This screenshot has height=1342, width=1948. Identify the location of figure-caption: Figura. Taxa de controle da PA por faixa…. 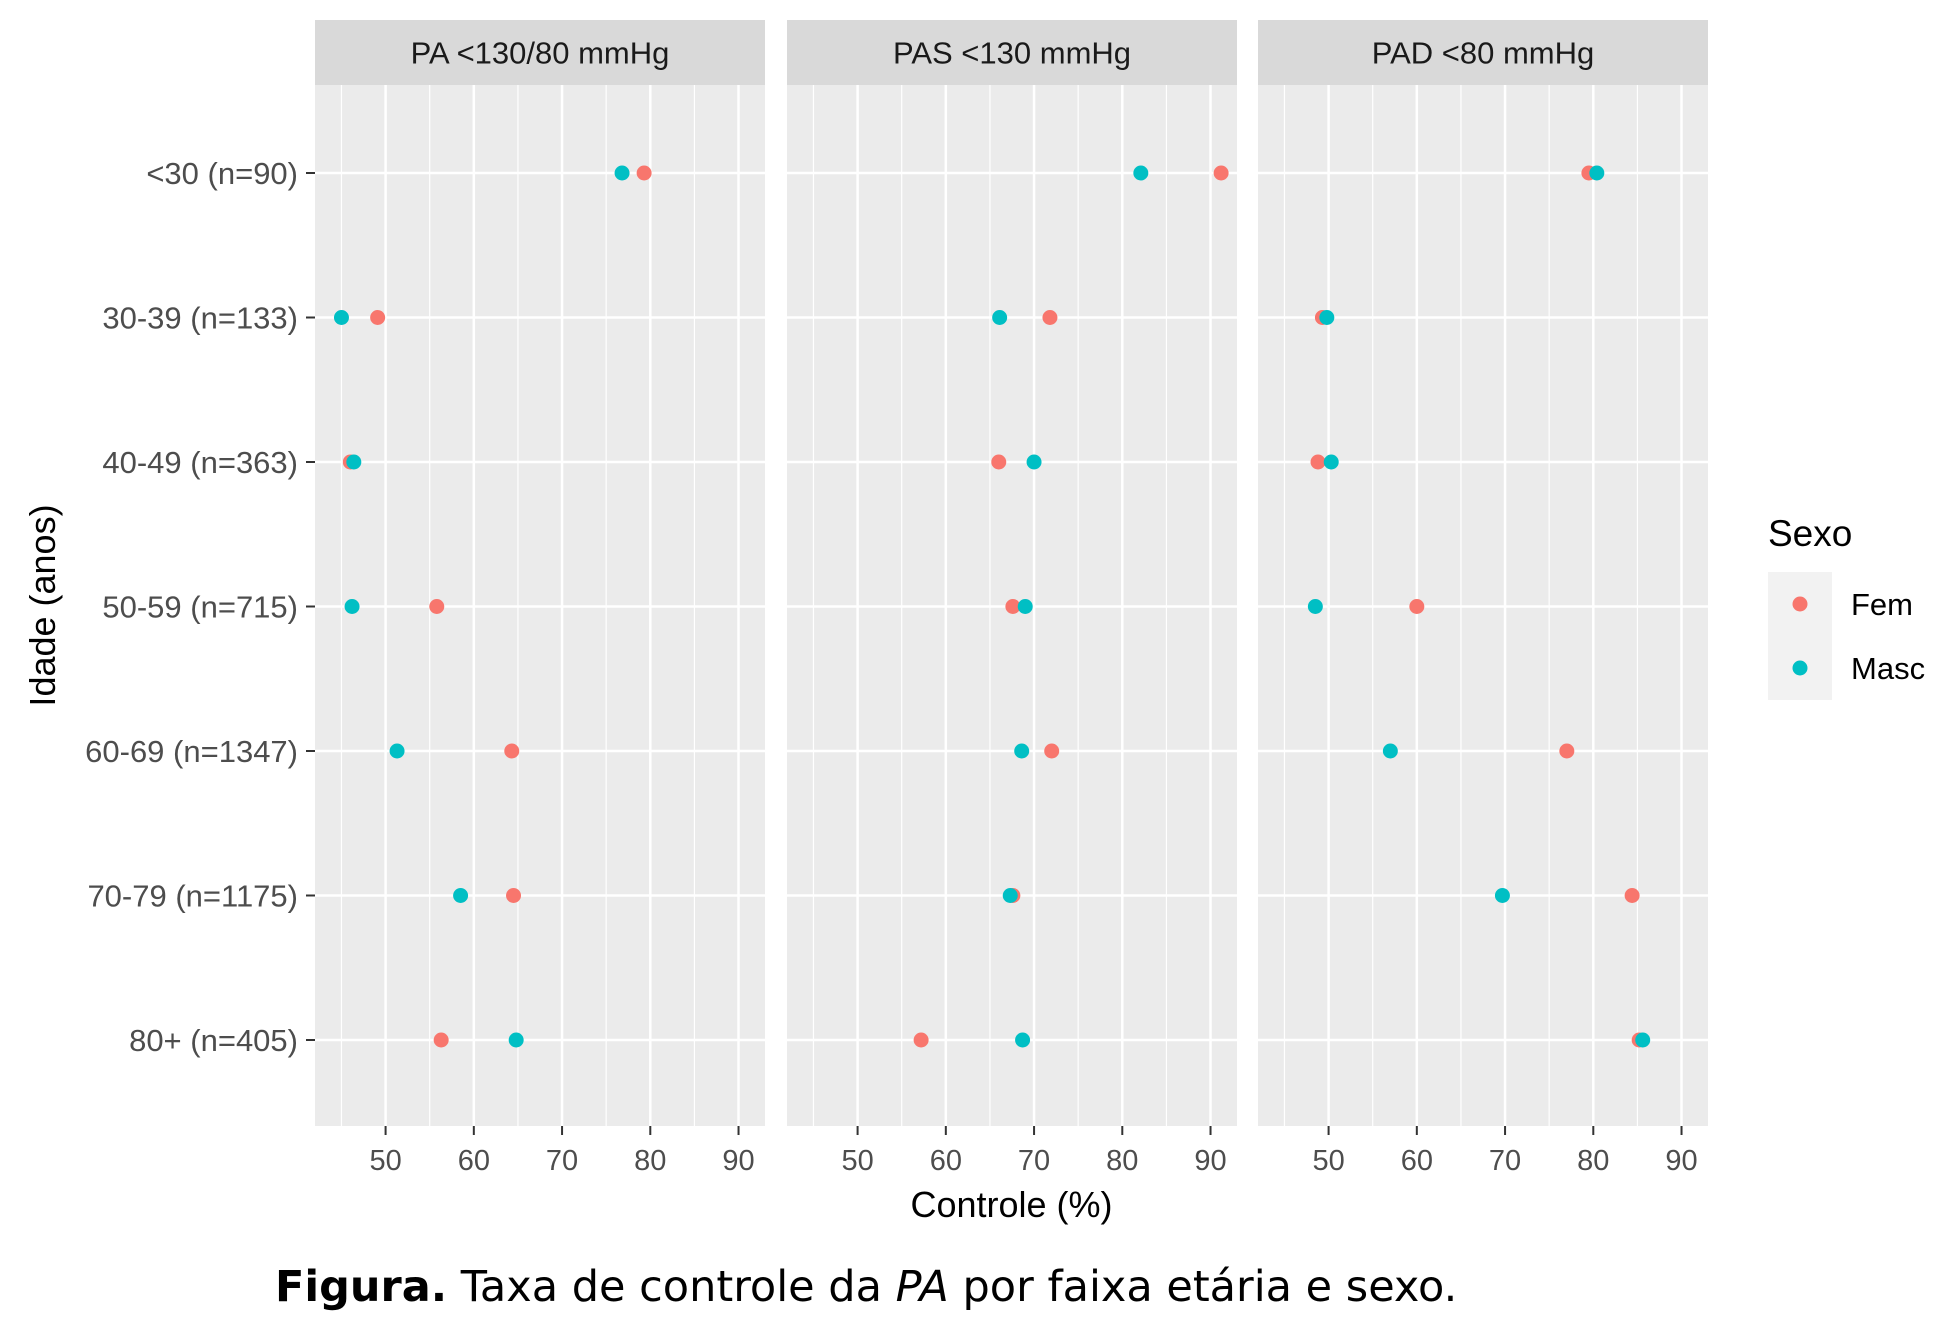
(866, 1287).